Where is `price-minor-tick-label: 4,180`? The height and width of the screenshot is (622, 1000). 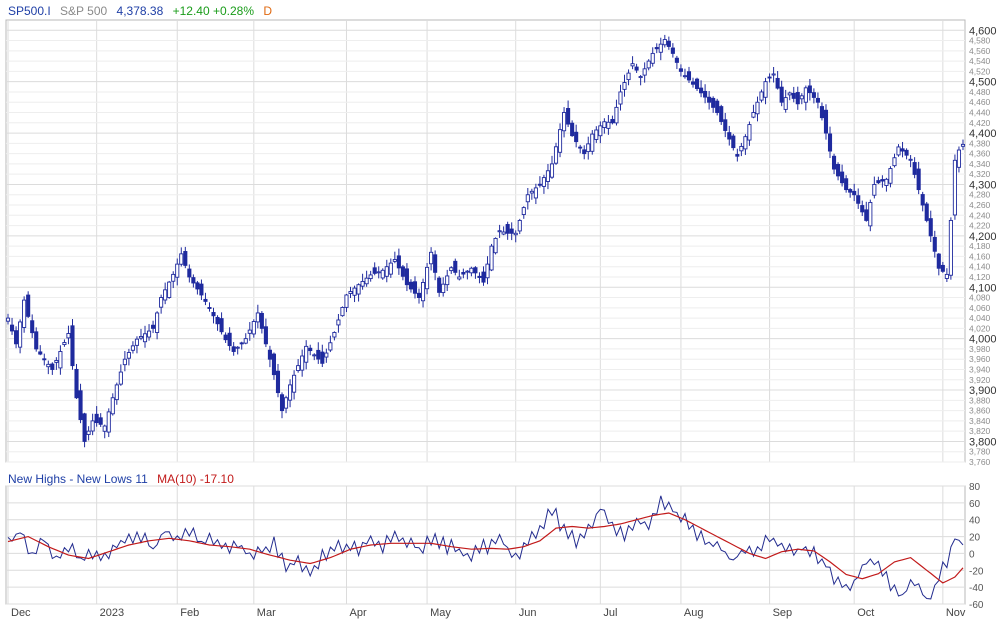
price-minor-tick-label: 4,180 is located at coordinates (980, 246).